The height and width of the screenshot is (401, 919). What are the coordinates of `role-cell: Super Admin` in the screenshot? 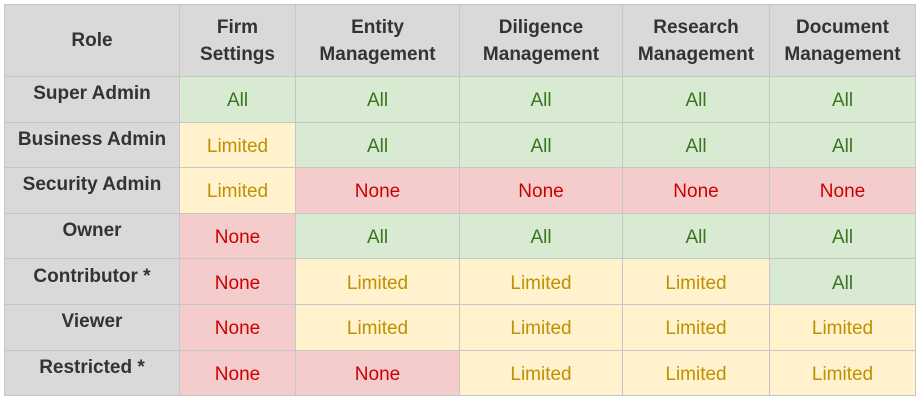 It's located at (92, 99).